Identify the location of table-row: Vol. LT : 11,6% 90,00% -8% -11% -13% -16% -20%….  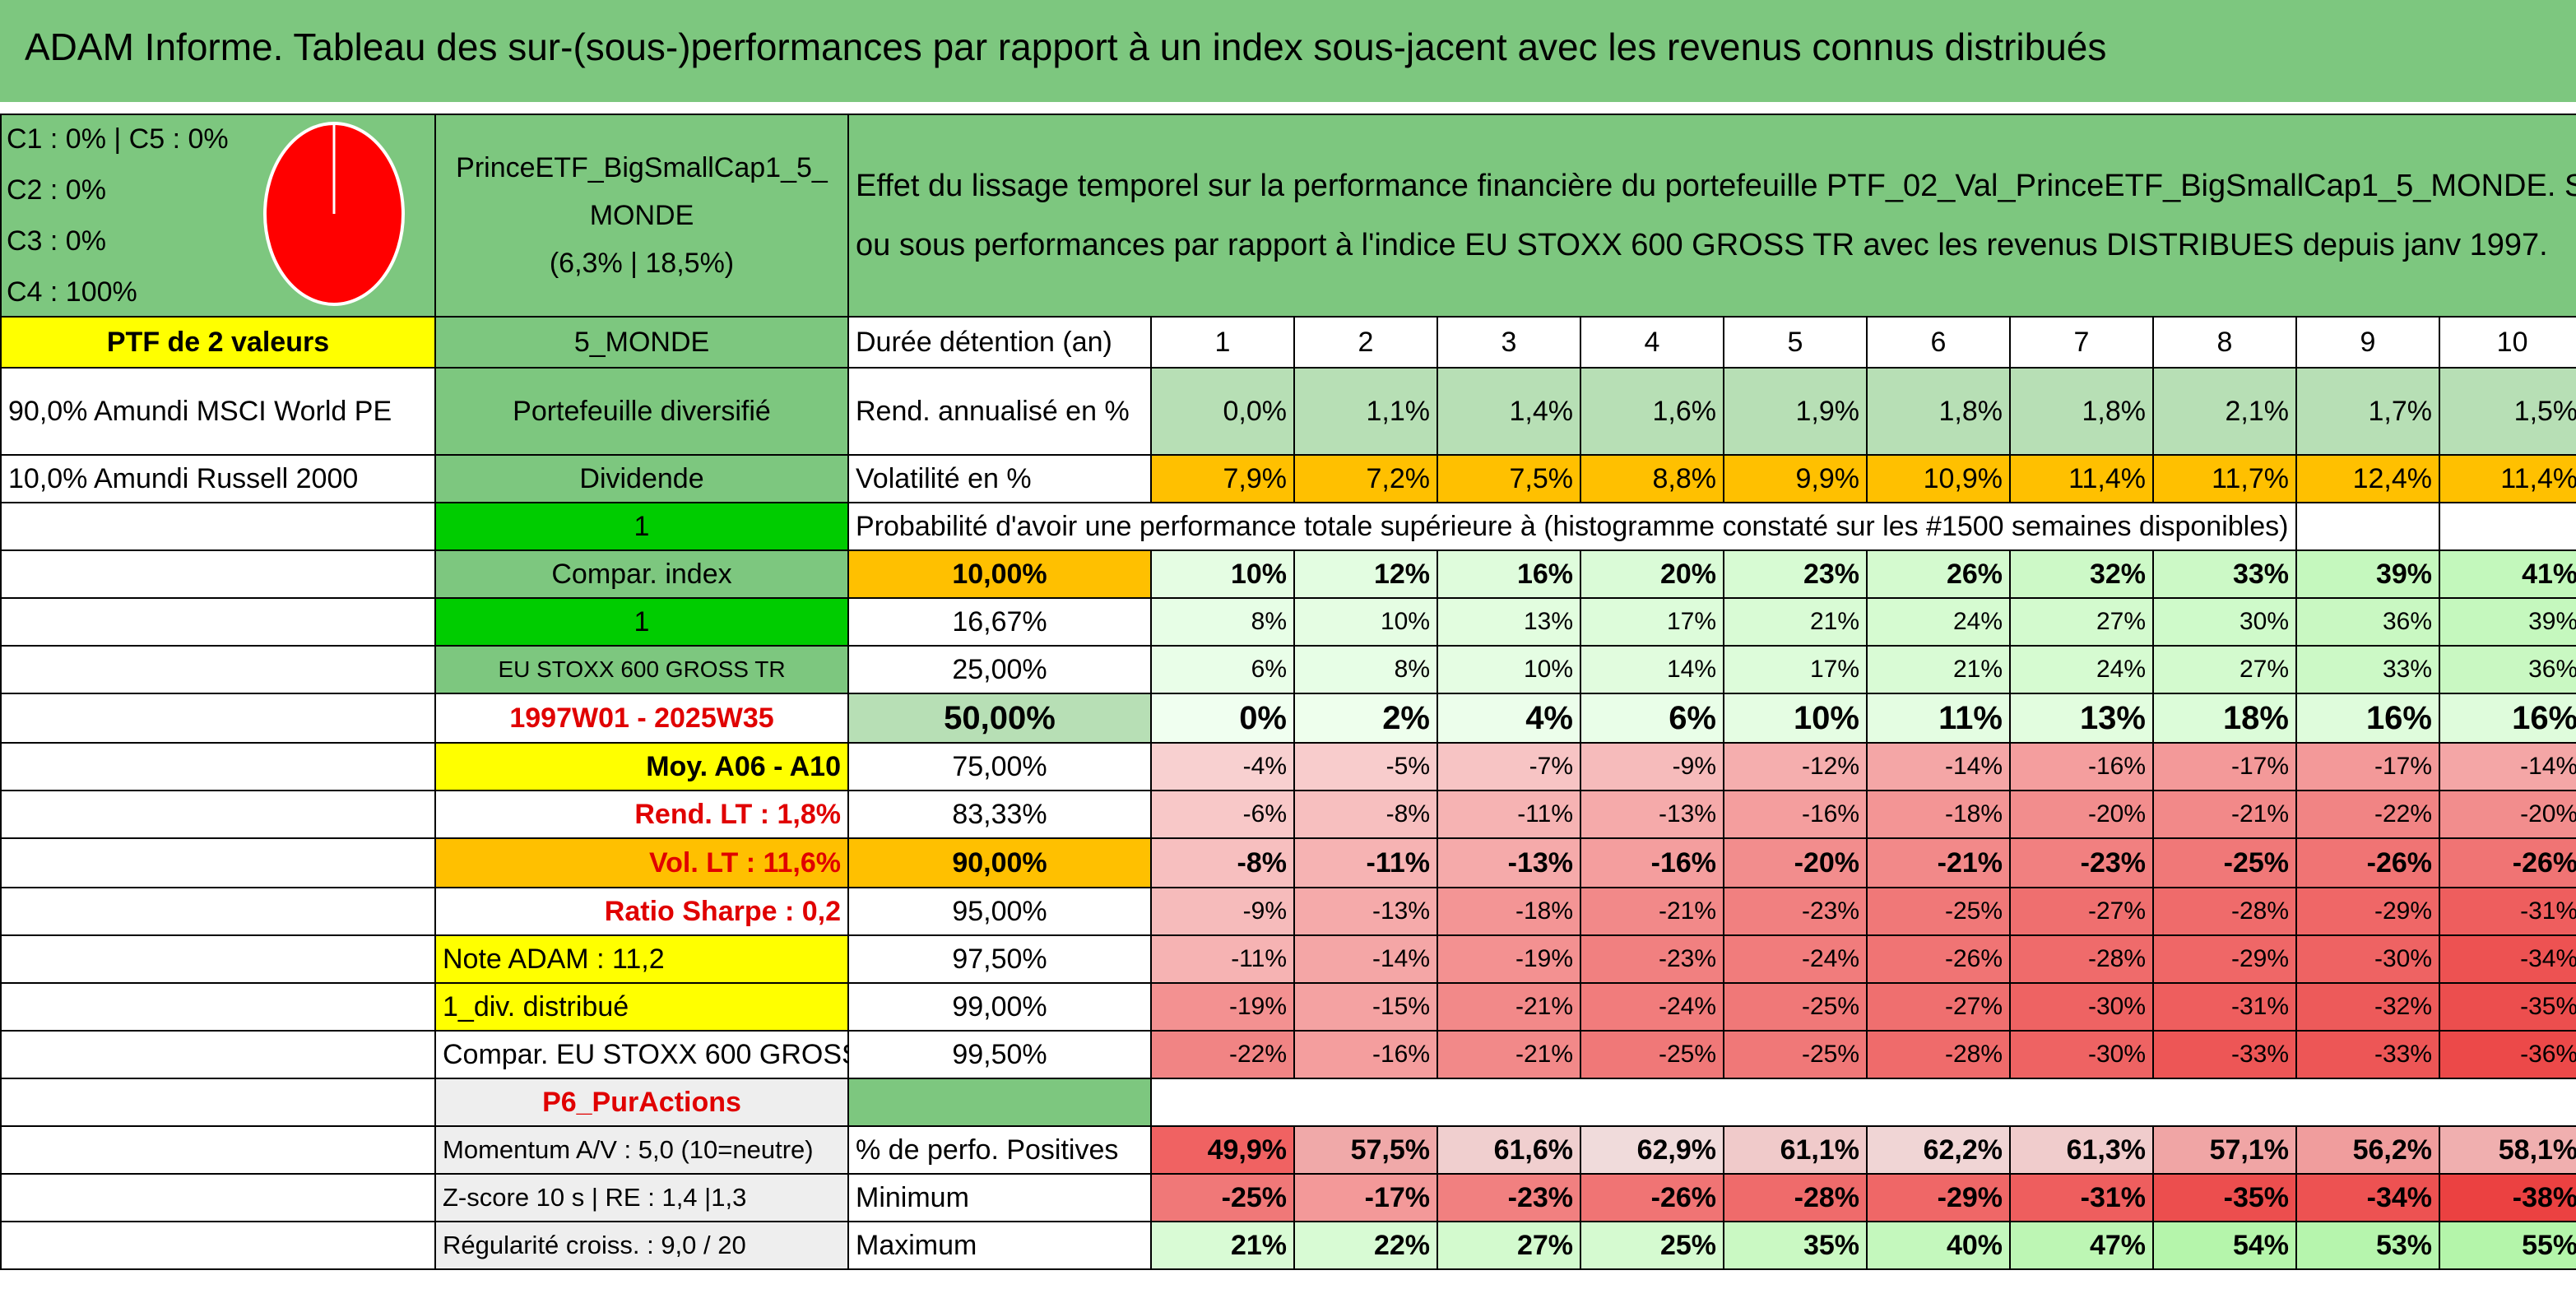
(1288, 862).